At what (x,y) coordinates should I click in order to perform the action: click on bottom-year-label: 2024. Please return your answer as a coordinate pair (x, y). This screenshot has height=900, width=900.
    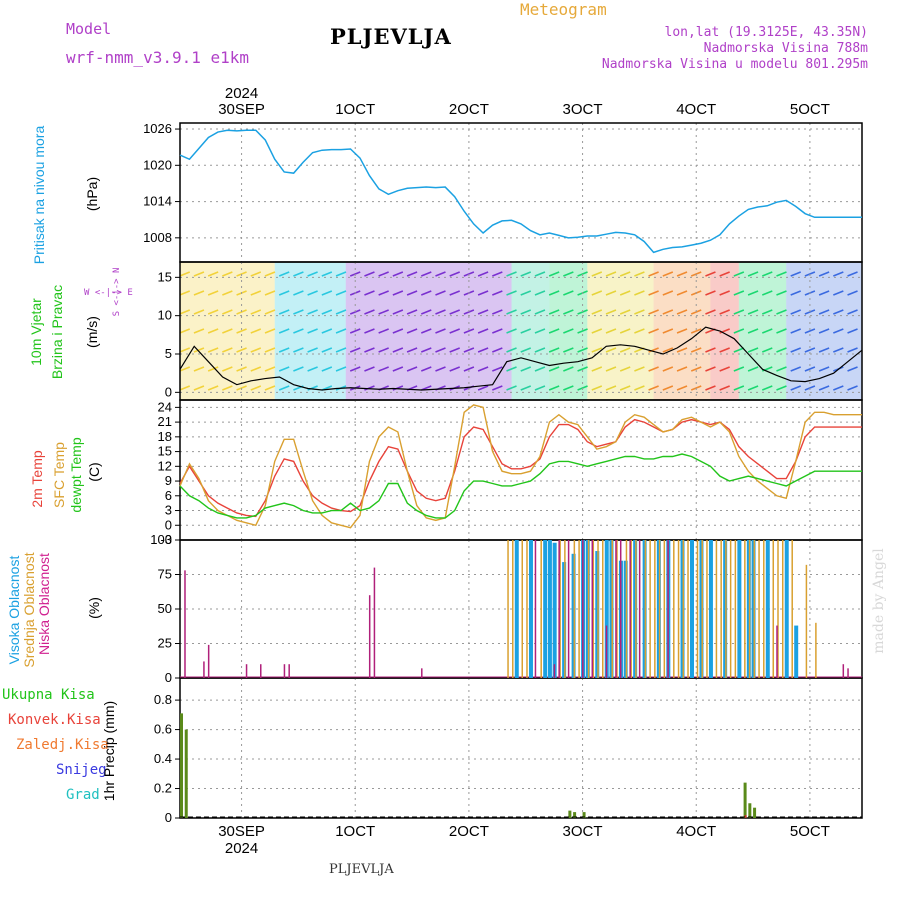
    Looking at the image, I should click on (241, 848).